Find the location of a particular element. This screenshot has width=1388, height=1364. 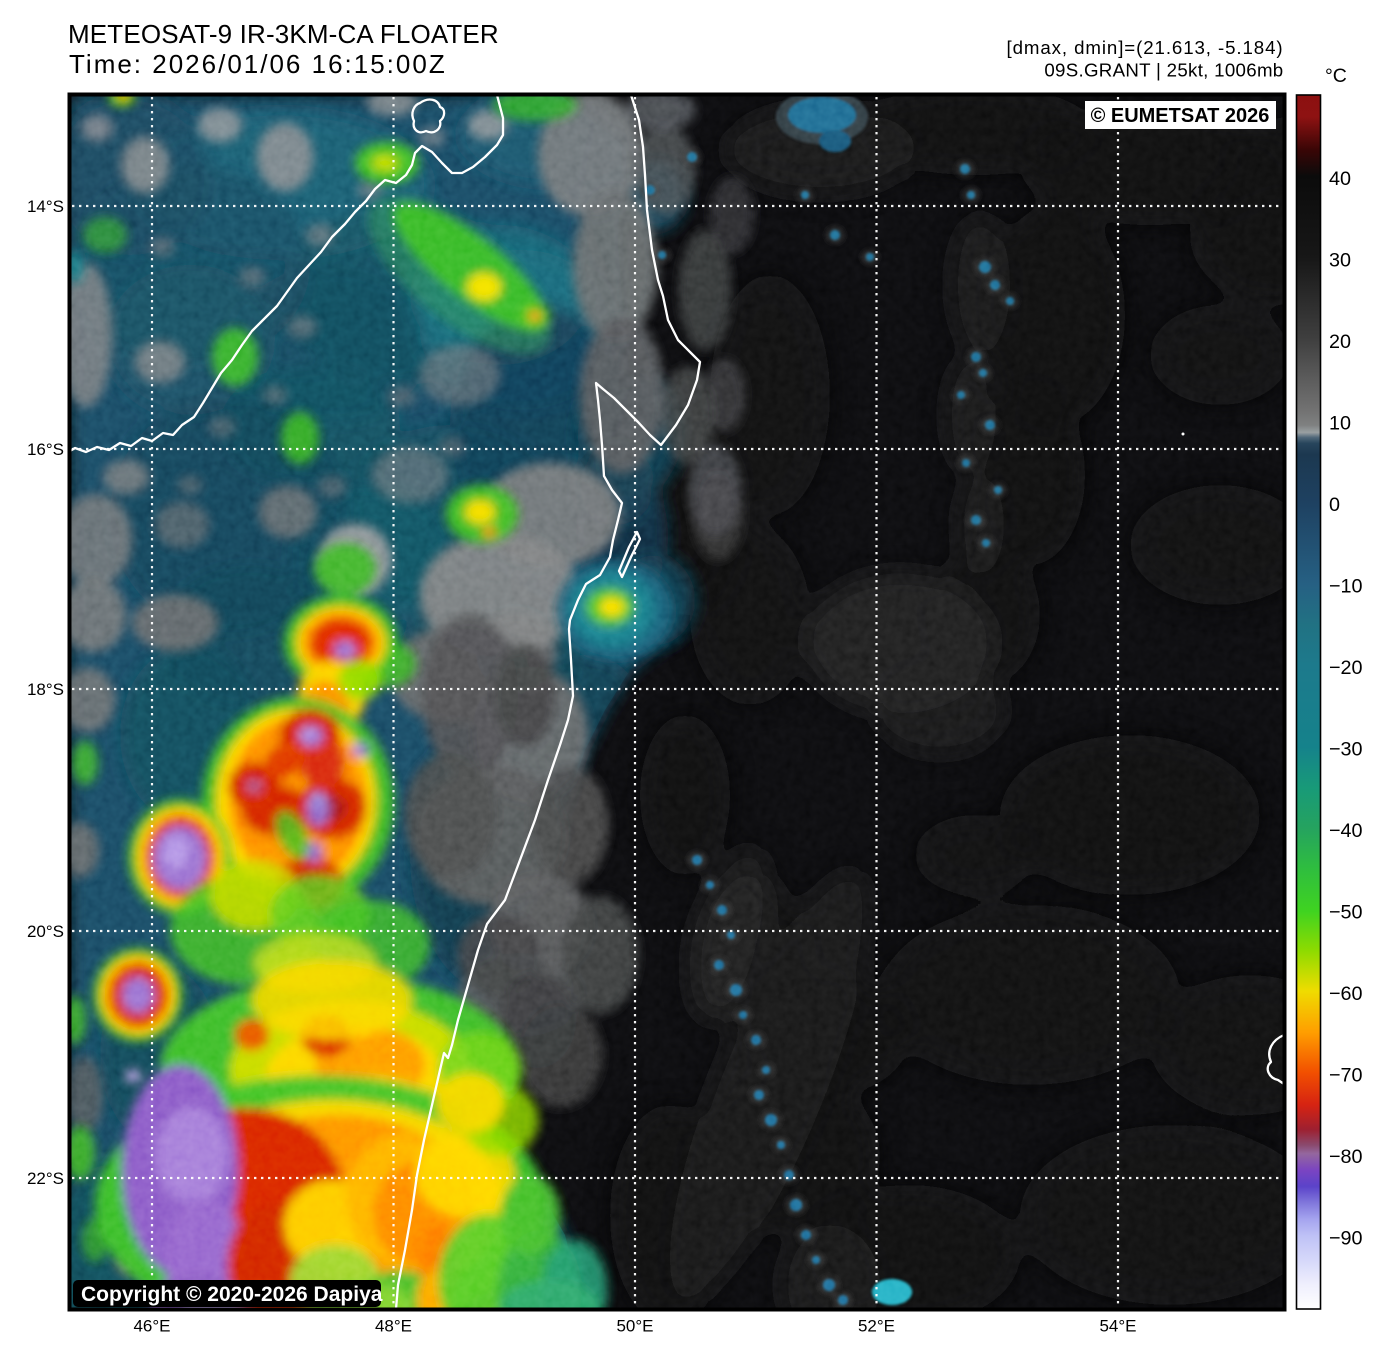

svg-text: © EUMETSAT 2026 is located at coordinates (1180, 116).